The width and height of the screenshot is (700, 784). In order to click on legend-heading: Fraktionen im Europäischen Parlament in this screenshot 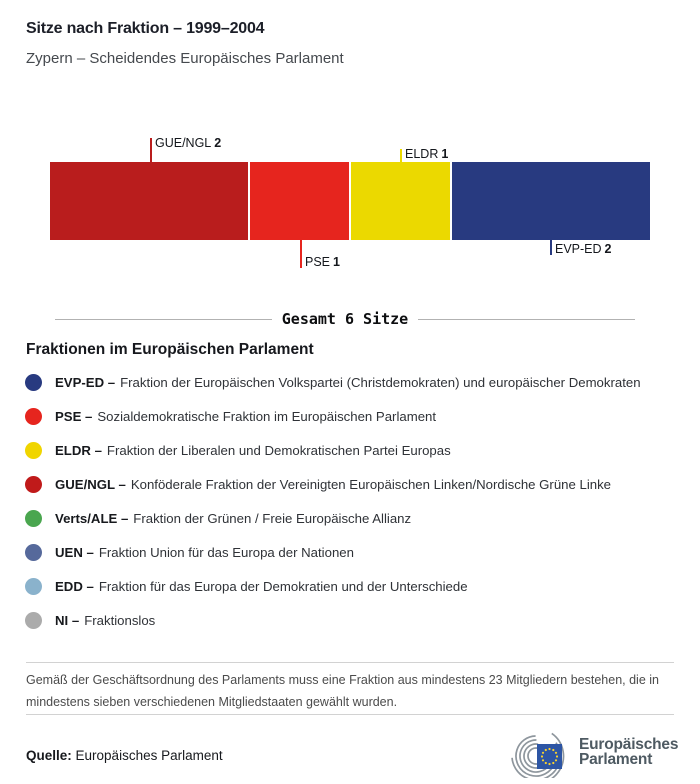, I will do `click(170, 349)`.